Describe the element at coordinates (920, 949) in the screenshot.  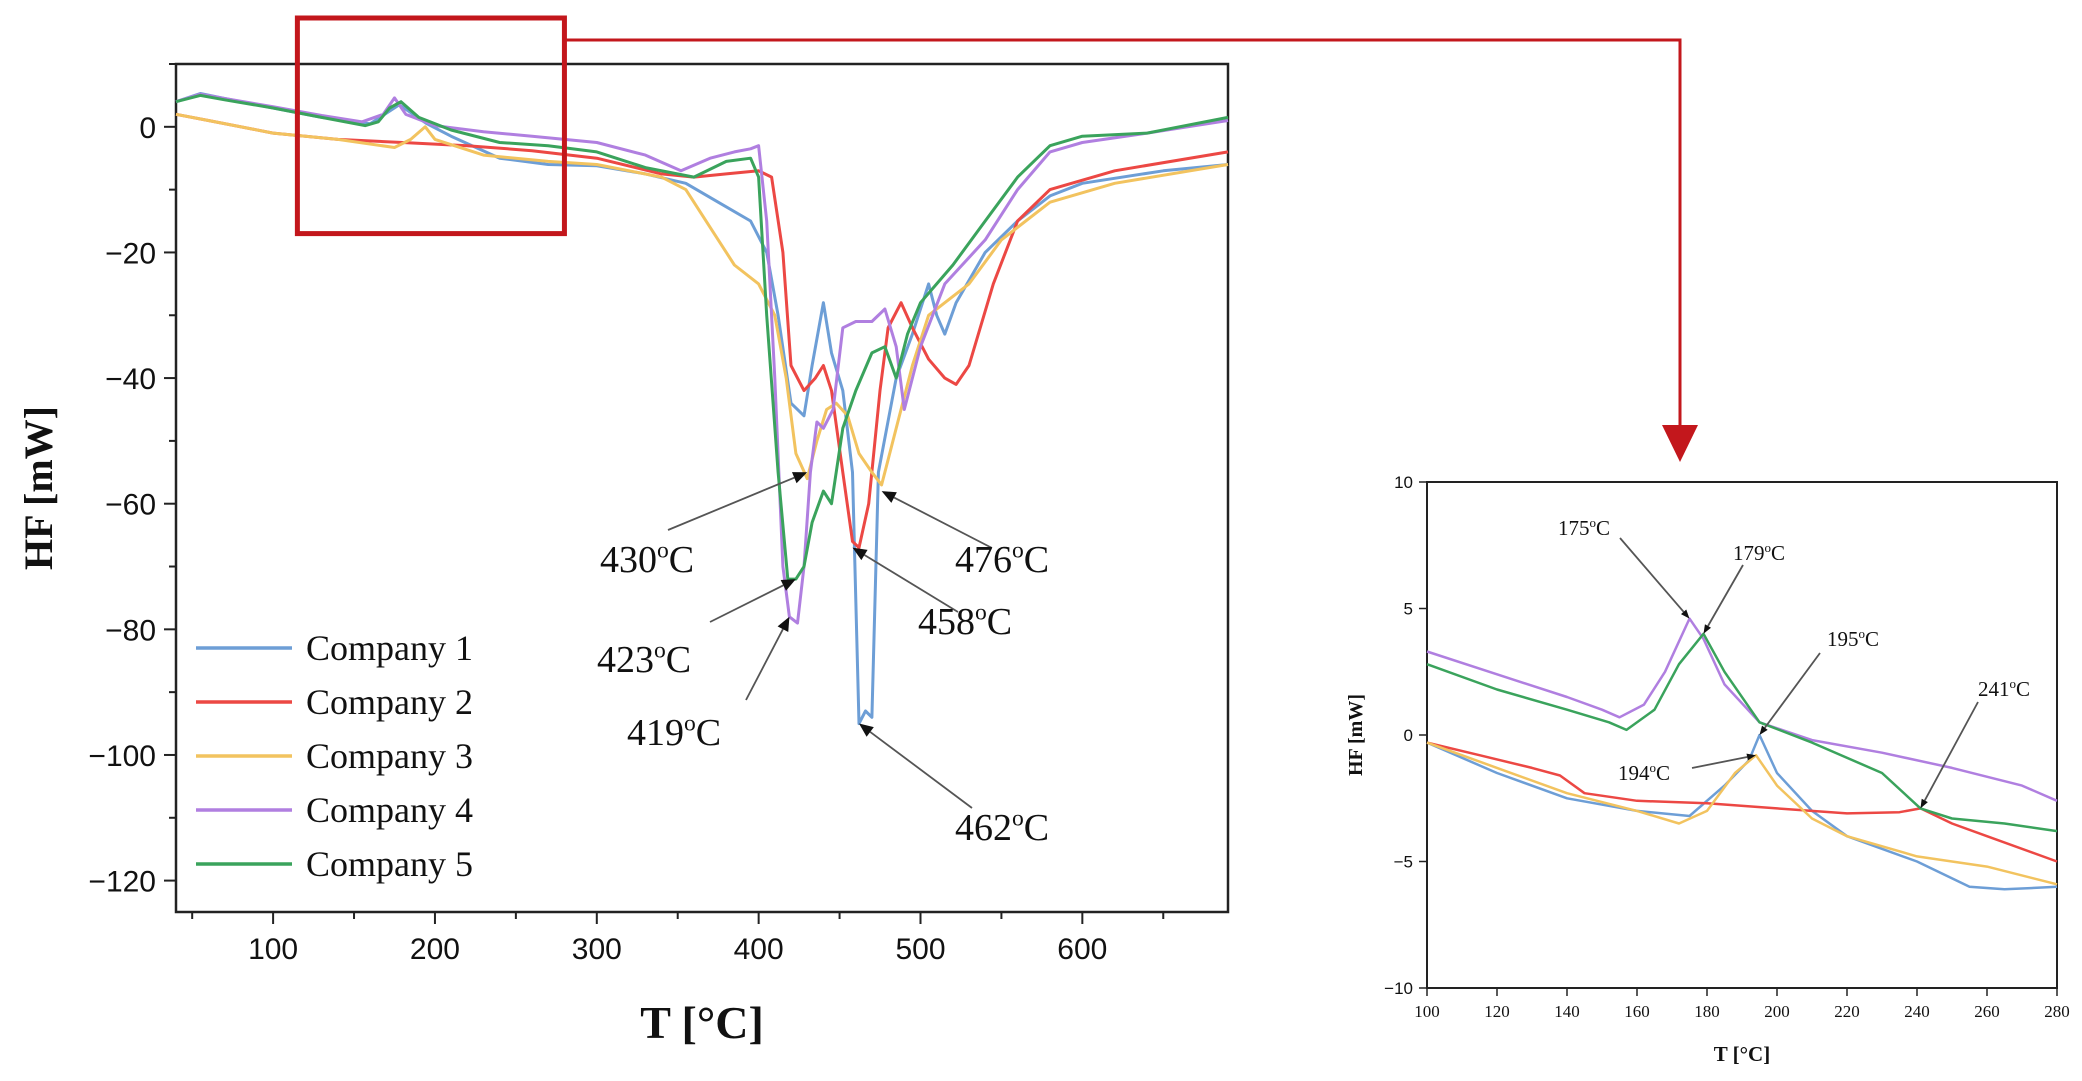
I see `main-x-tick-label: 500` at that location.